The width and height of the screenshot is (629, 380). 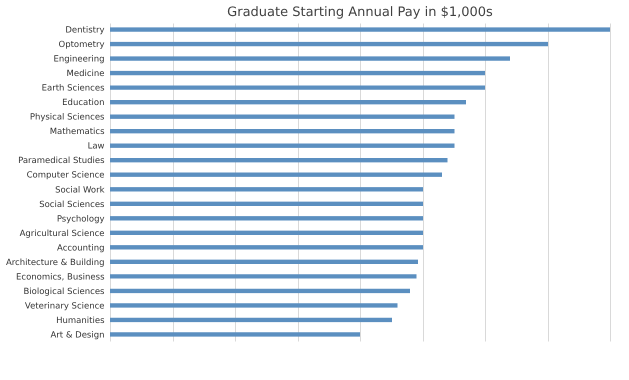 I want to click on y-tick-label: Education, so click(x=83, y=103).